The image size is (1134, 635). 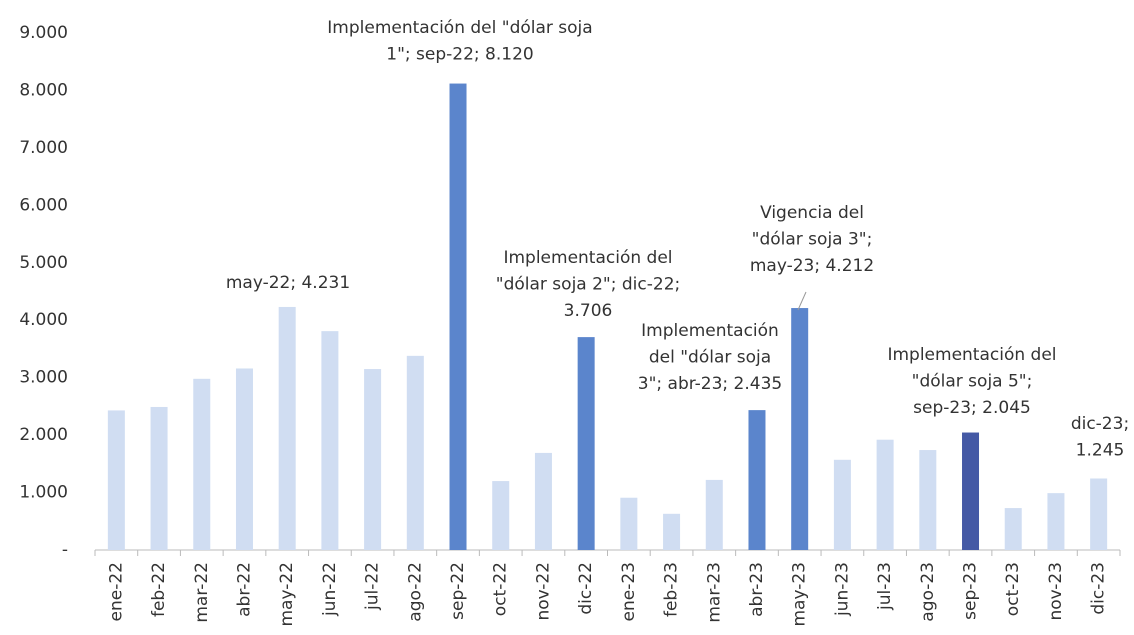 What do you see at coordinates (43, 263) in the screenshot?
I see `y-tick-label: 5.000` at bounding box center [43, 263].